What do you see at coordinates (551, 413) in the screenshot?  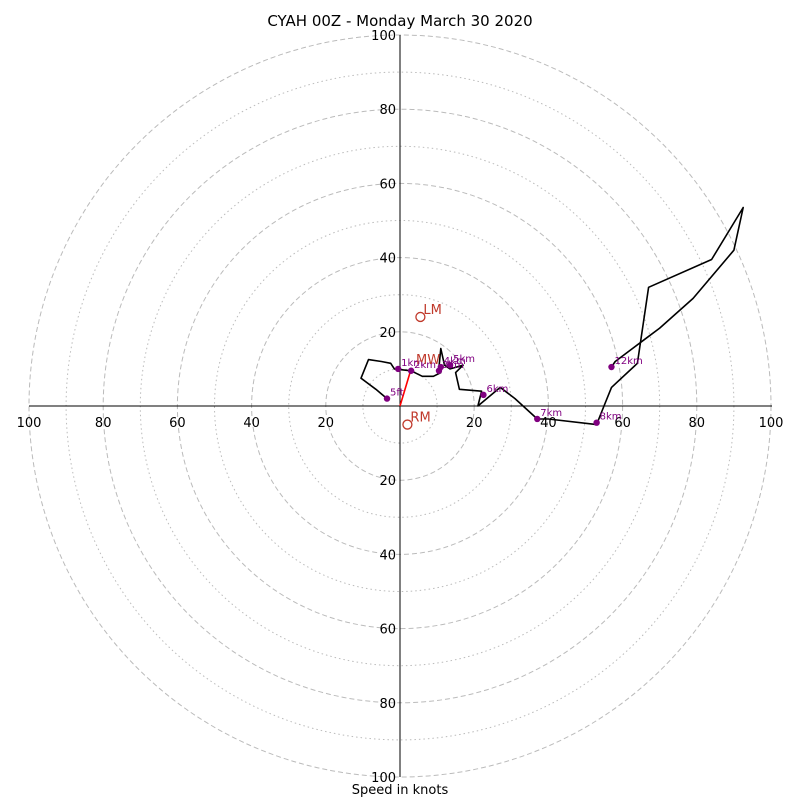 I see `height-marker-label: 7km` at bounding box center [551, 413].